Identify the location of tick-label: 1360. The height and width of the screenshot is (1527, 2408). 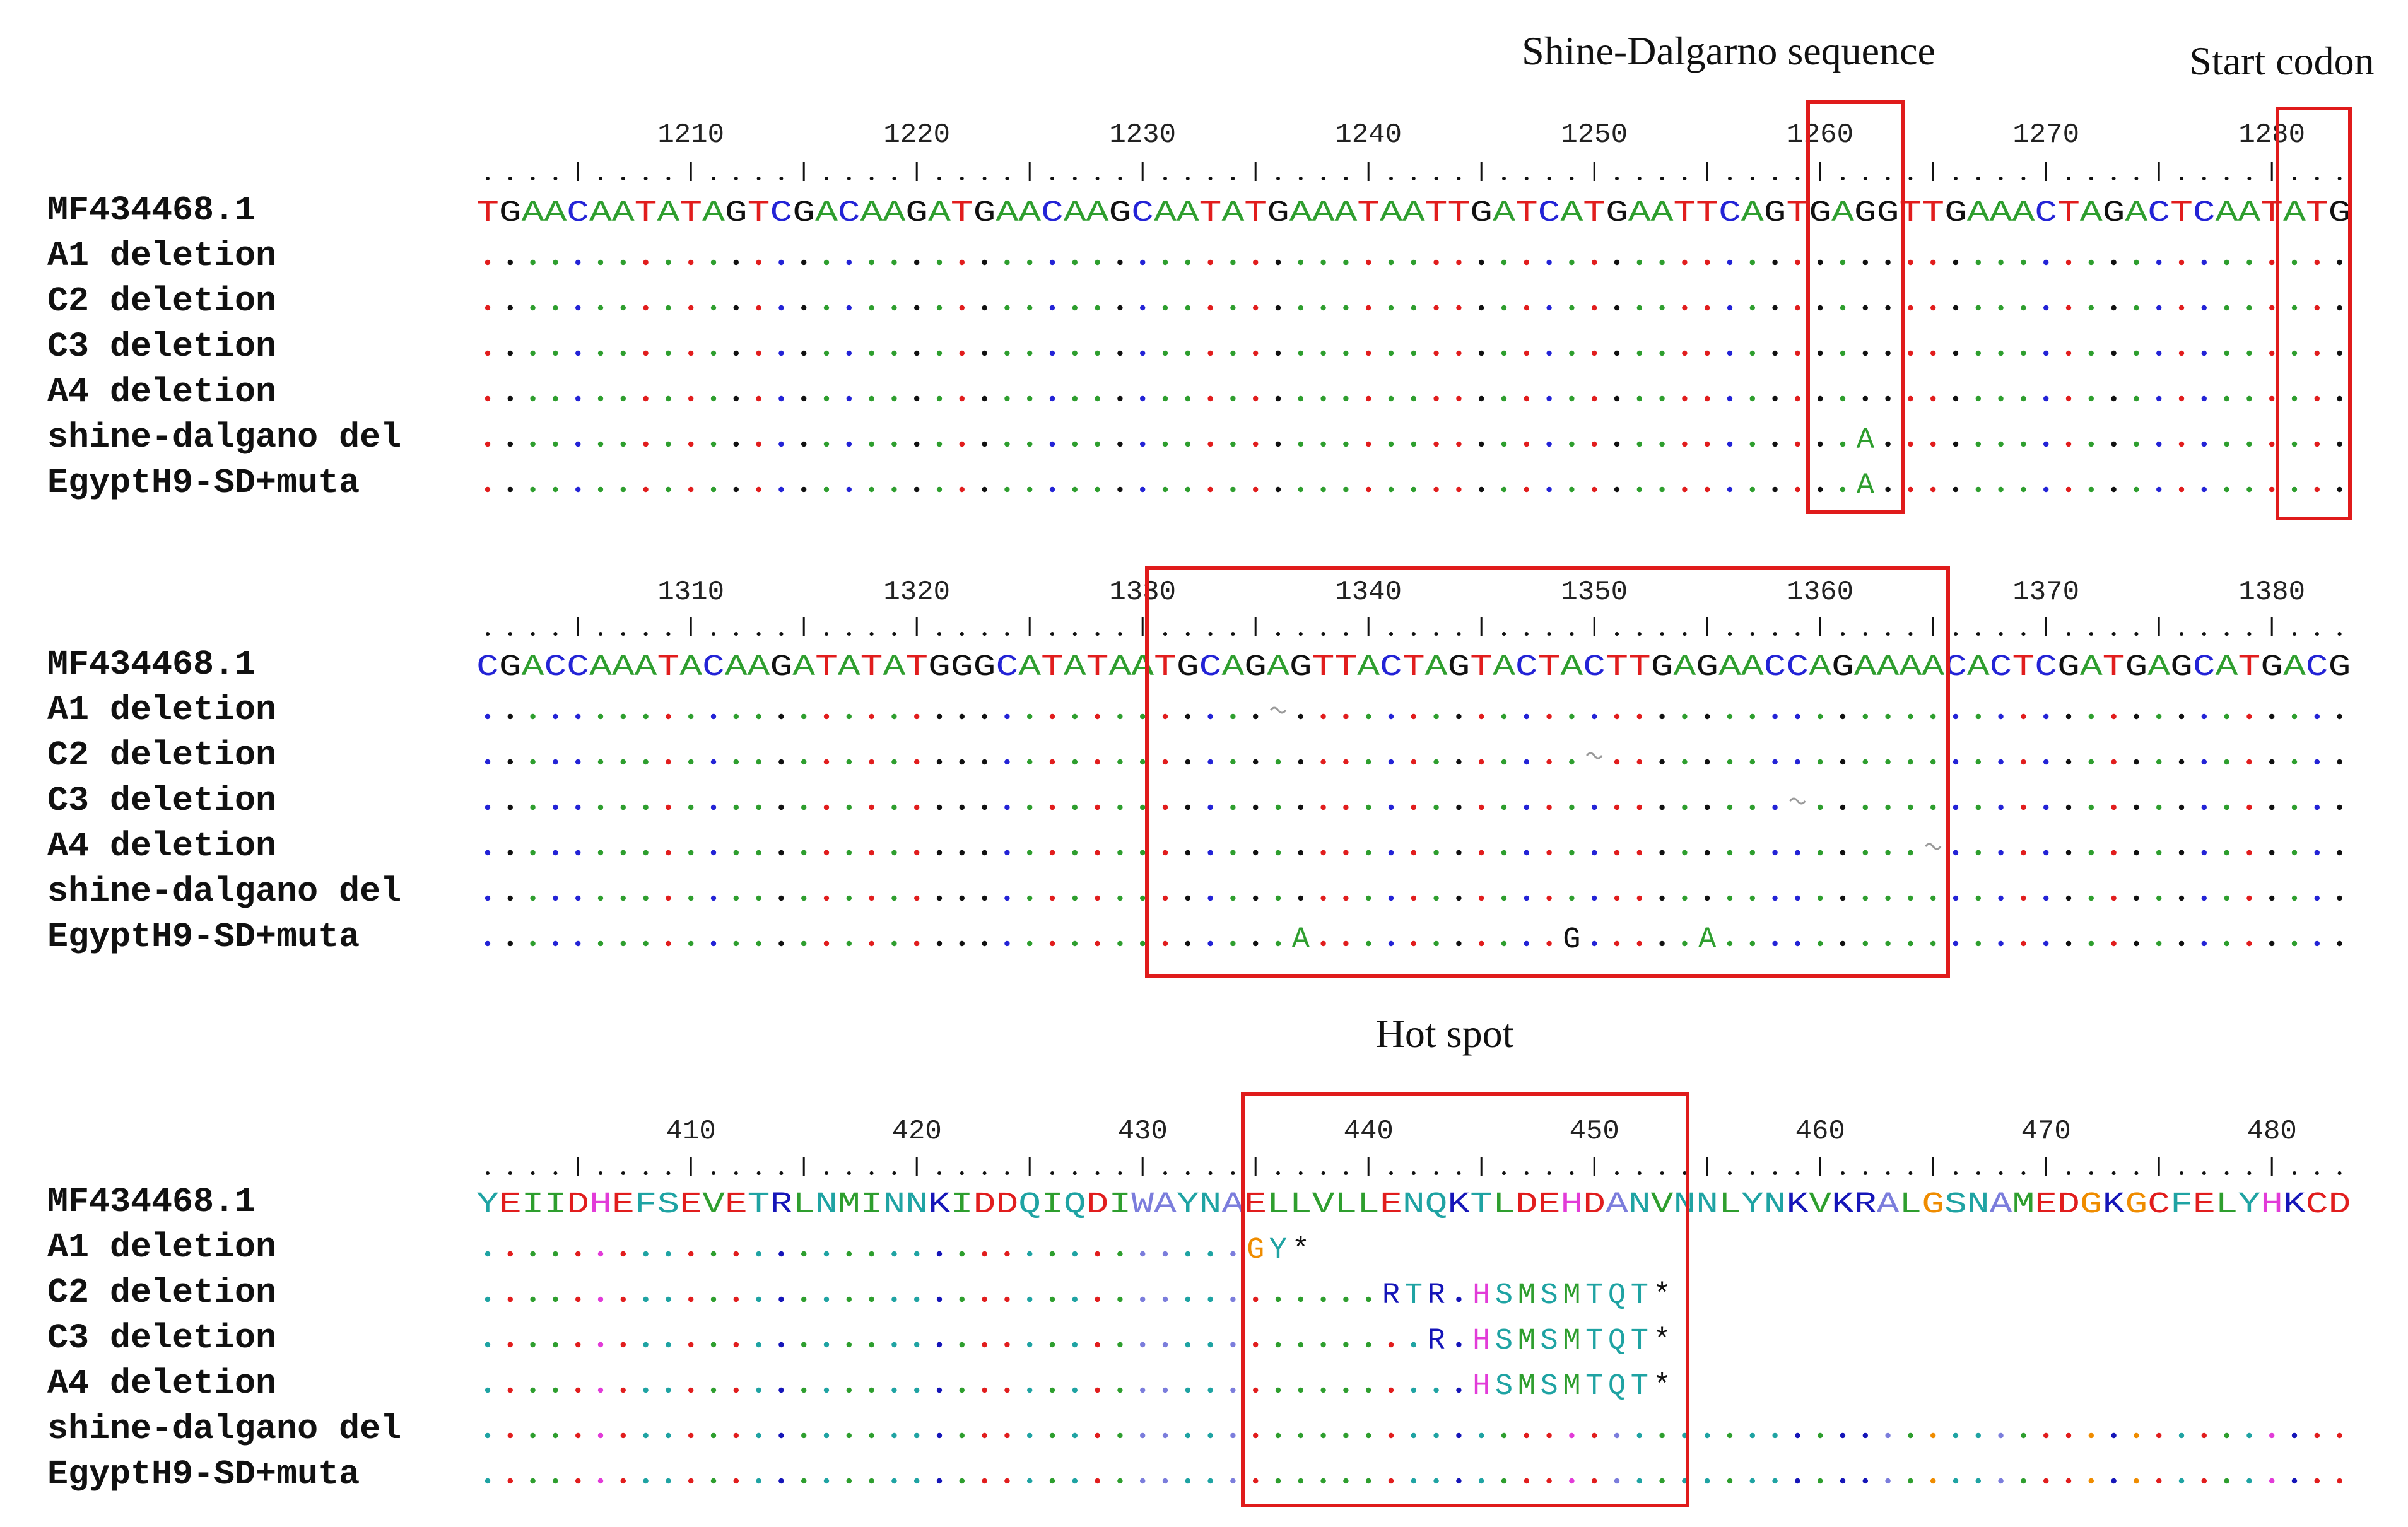
(1820, 592).